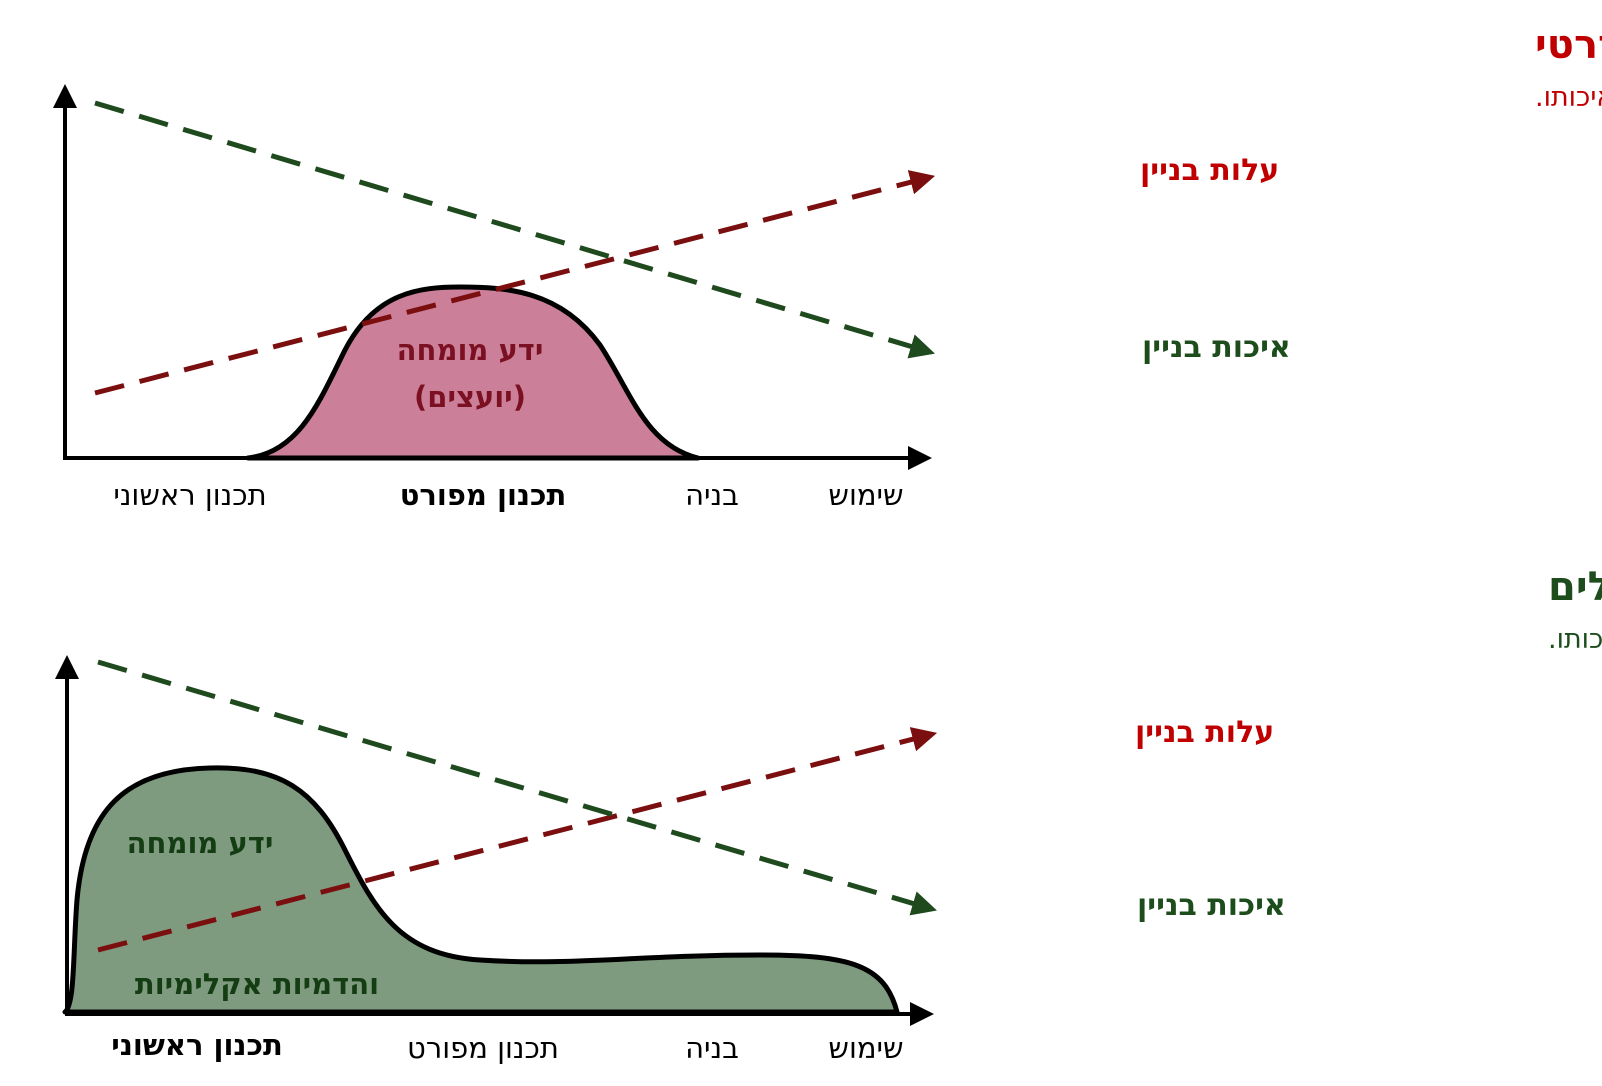  What do you see at coordinates (1568, 45) in the screenshot?
I see `panel-title: תהליך סטנדרטי` at bounding box center [1568, 45].